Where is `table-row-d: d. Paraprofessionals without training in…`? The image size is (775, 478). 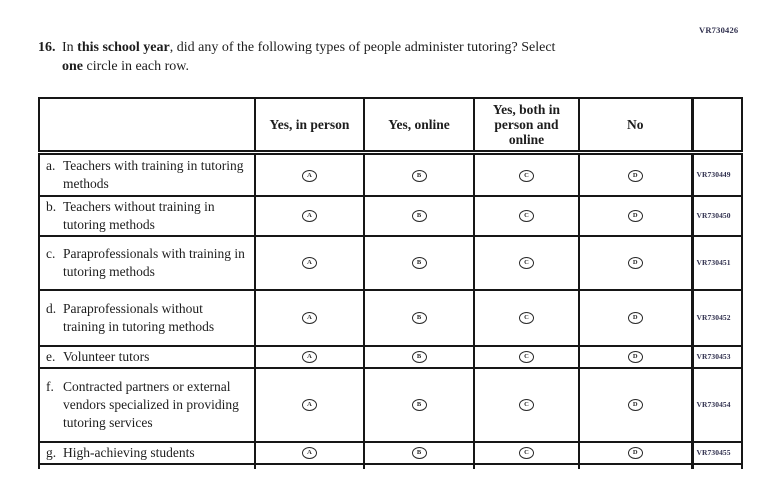 table-row-d: d. Paraprofessionals without training in… is located at coordinates (390, 317).